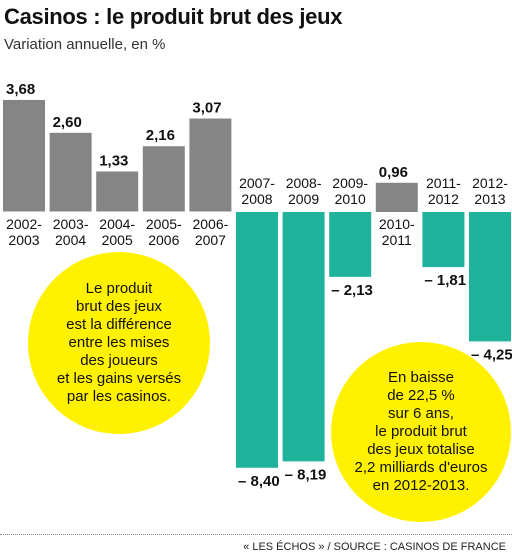 This screenshot has width=512, height=558. I want to click on value-label: – 4,25, so click(491, 354).